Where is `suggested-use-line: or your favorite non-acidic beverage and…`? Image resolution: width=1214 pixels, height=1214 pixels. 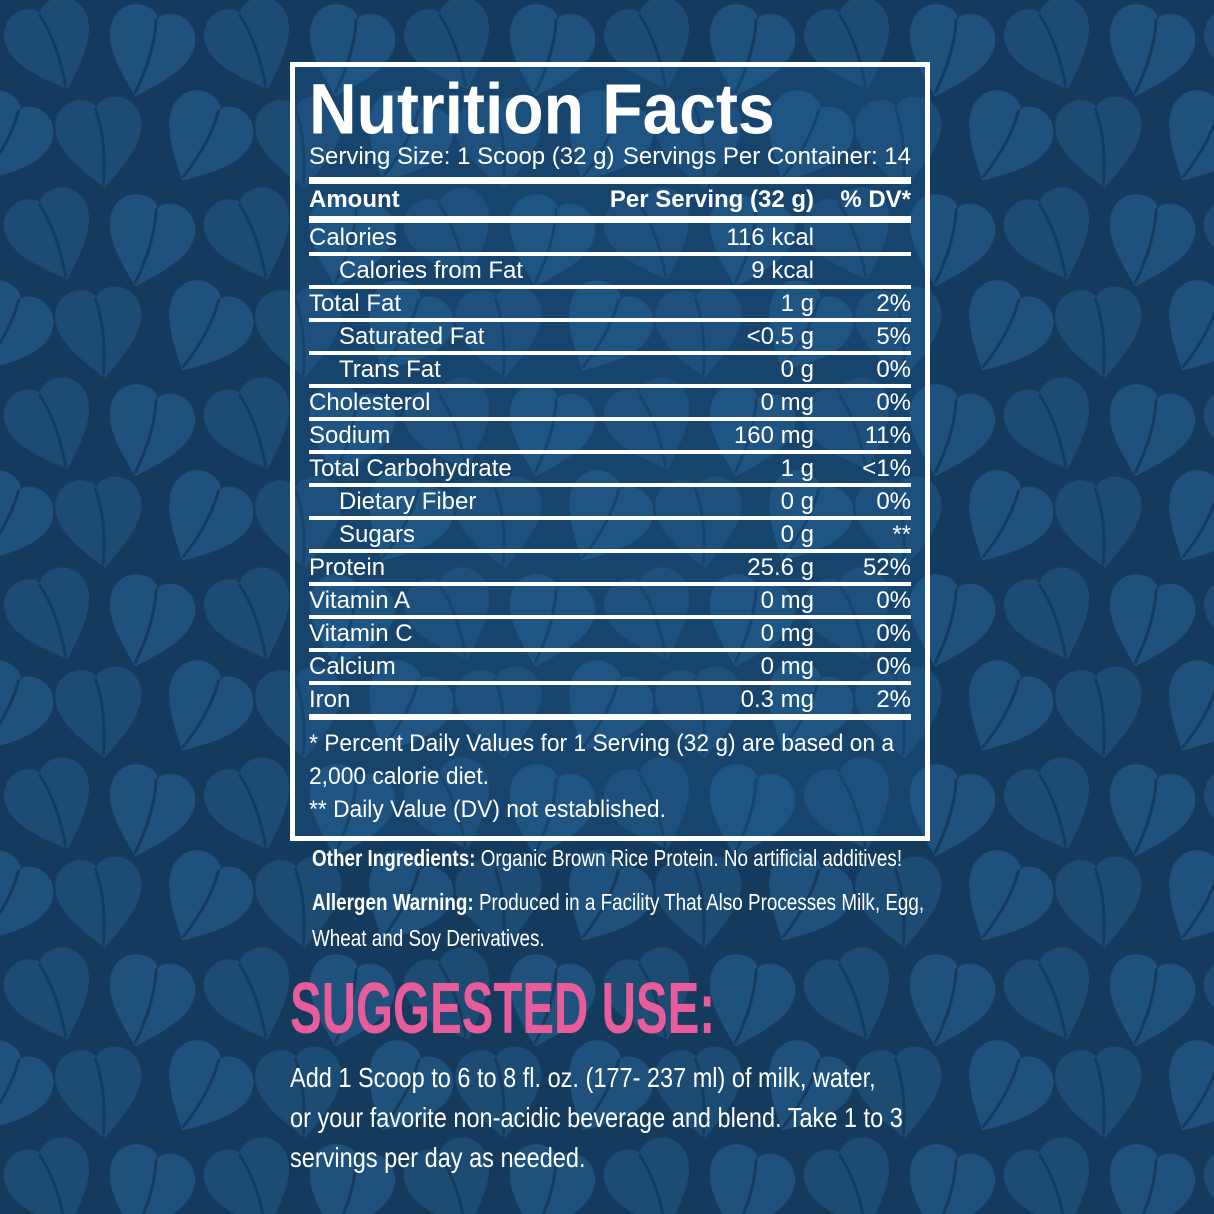 suggested-use-line: or your favorite non-acidic beverage and… is located at coordinates (596, 1117).